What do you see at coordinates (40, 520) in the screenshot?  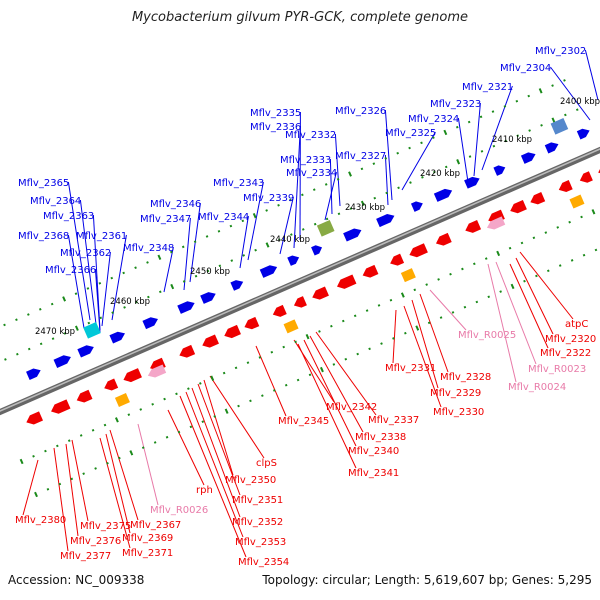 I see `gene-label: Mflv_2380` at bounding box center [40, 520].